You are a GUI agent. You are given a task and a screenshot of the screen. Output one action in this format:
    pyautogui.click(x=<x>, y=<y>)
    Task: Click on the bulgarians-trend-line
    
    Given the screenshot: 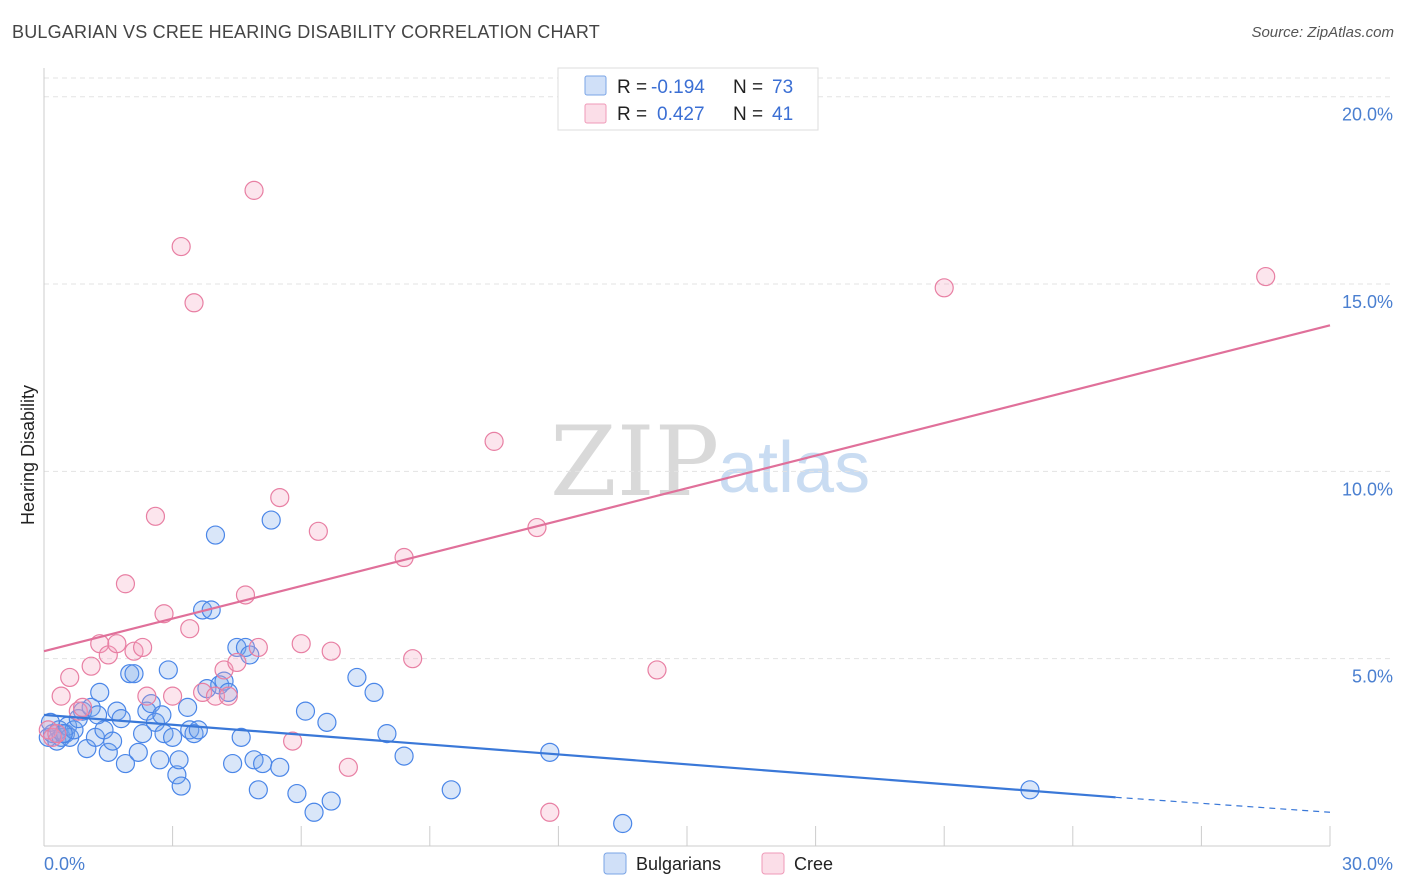 What is the action you would take?
    pyautogui.click(x=579, y=756)
    